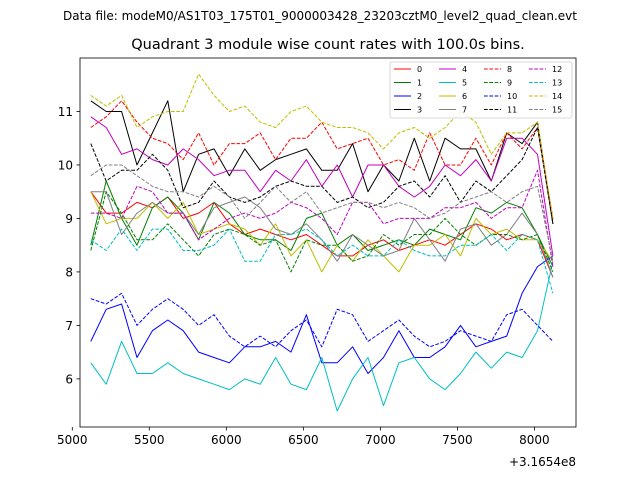 This screenshot has width=640, height=480. Describe the element at coordinates (72, 440) in the screenshot. I see `x-tick-label: 5000` at that location.